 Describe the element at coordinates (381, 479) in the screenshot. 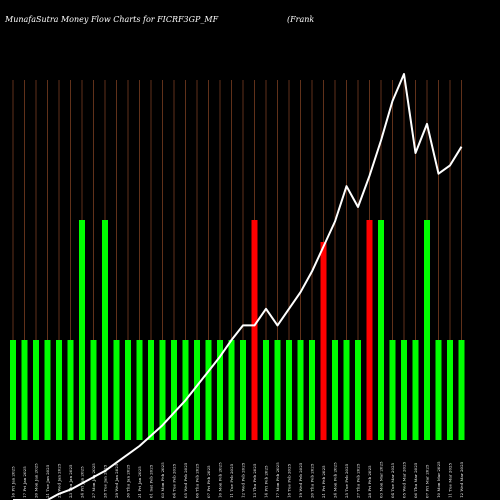

I see `x-tick-label: 03 Mon Mar 2025` at that location.